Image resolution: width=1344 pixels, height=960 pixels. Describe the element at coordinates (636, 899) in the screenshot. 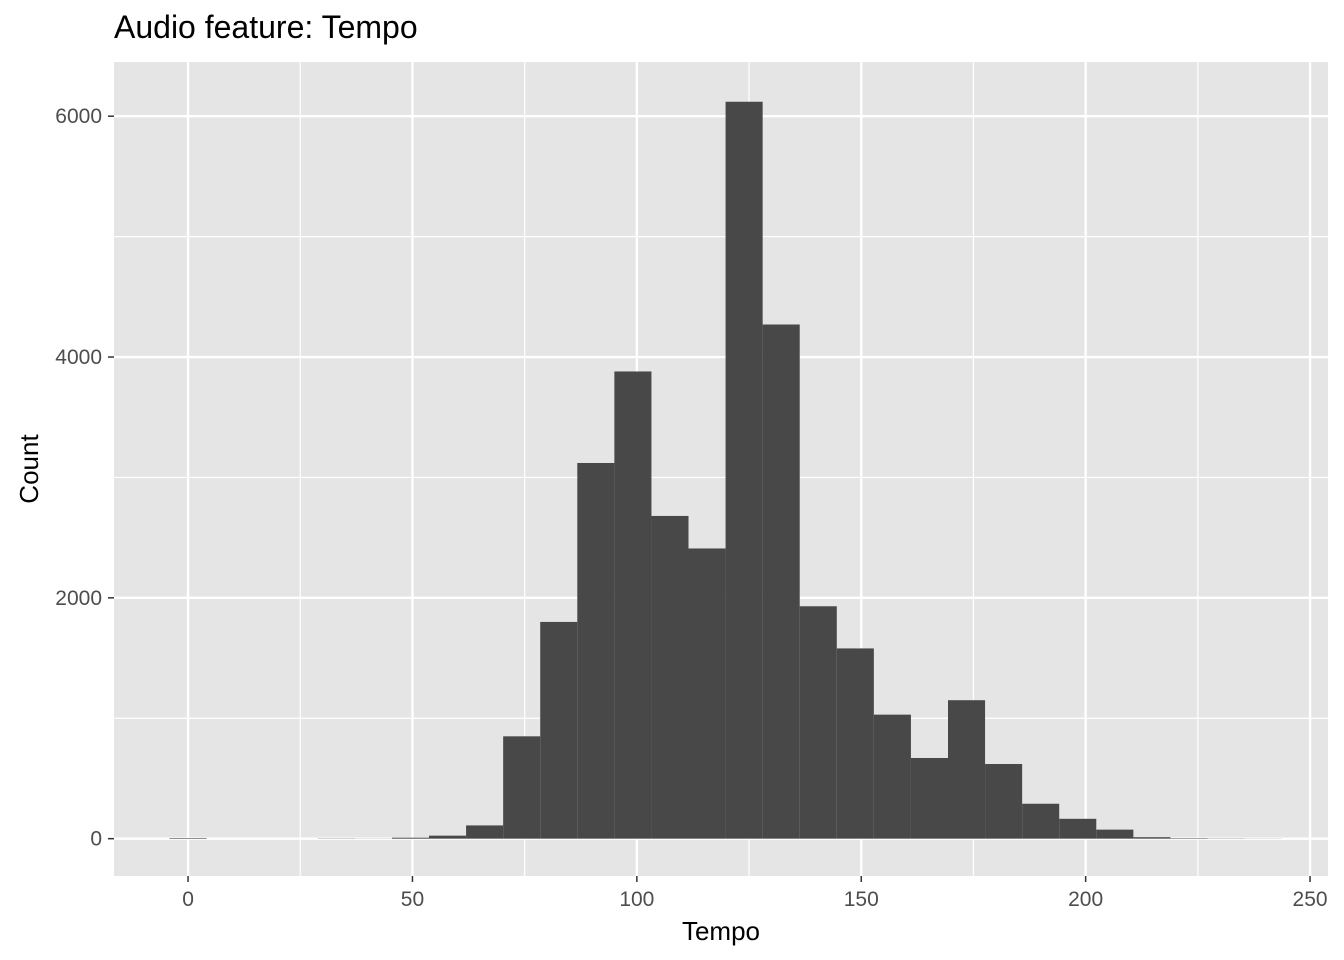

I see `x-tick-label: 100` at that location.